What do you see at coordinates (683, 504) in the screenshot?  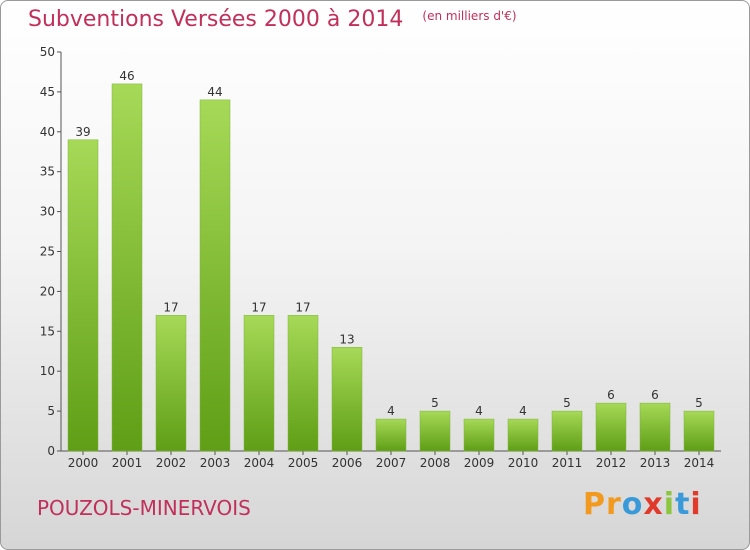 I see `logo-letter: t` at bounding box center [683, 504].